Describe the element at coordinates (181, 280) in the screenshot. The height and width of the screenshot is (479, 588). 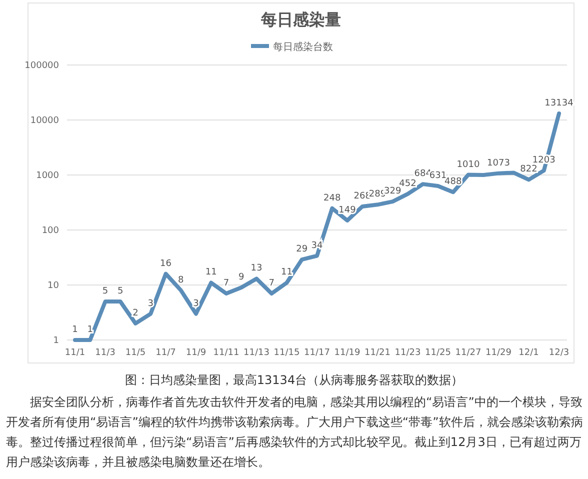
I see `data-label: 8` at that location.